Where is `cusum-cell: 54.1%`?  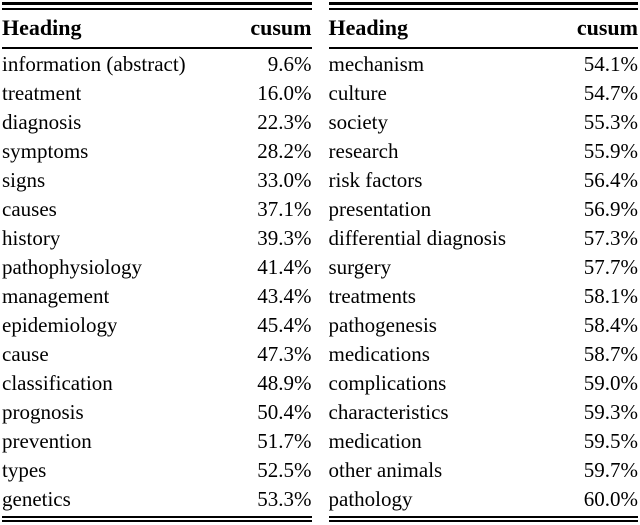 cusum-cell: 54.1% is located at coordinates (610, 64).